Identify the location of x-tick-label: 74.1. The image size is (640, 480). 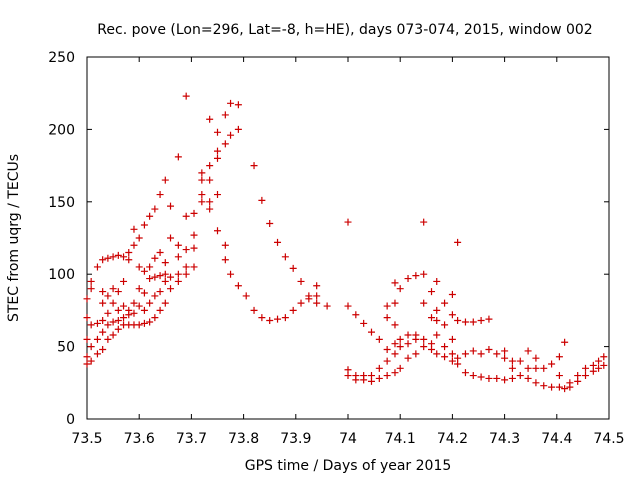
(400, 439).